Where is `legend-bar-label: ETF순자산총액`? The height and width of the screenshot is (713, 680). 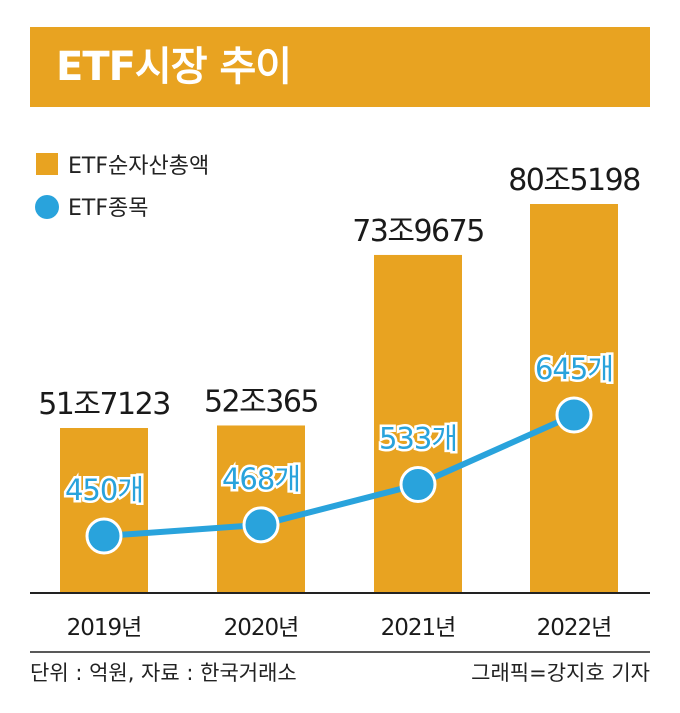
legend-bar-label: ETF순자산총액 is located at coordinates (138, 166).